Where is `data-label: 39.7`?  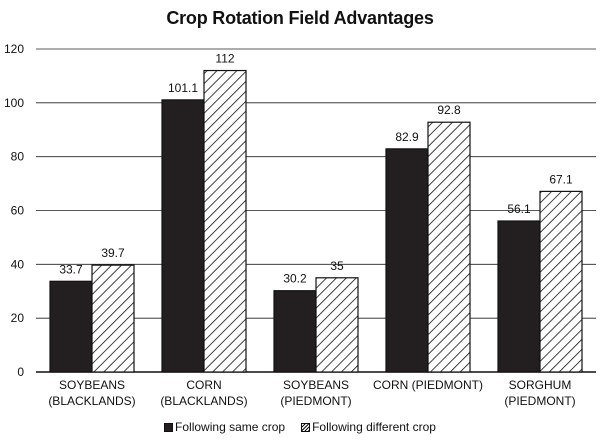
data-label: 39.7 is located at coordinates (113, 253).